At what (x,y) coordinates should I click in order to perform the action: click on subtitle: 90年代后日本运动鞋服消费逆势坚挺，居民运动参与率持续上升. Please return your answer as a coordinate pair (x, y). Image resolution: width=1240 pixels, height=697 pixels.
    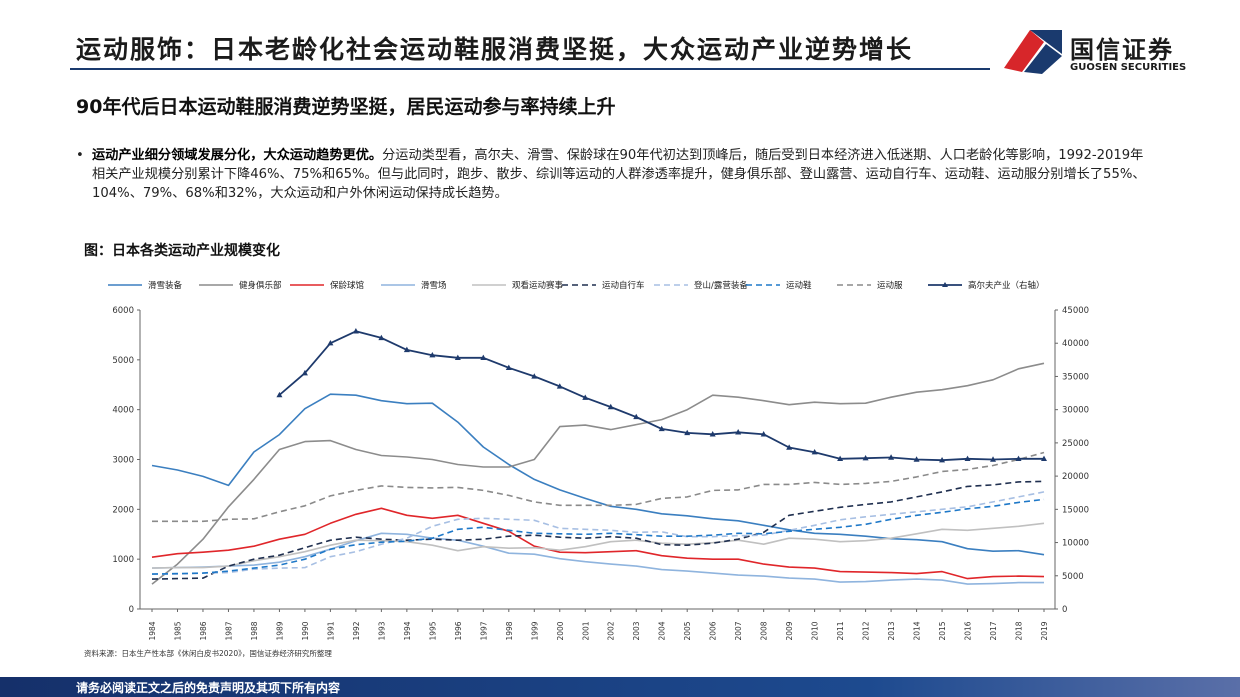
    Looking at the image, I should click on (346, 107).